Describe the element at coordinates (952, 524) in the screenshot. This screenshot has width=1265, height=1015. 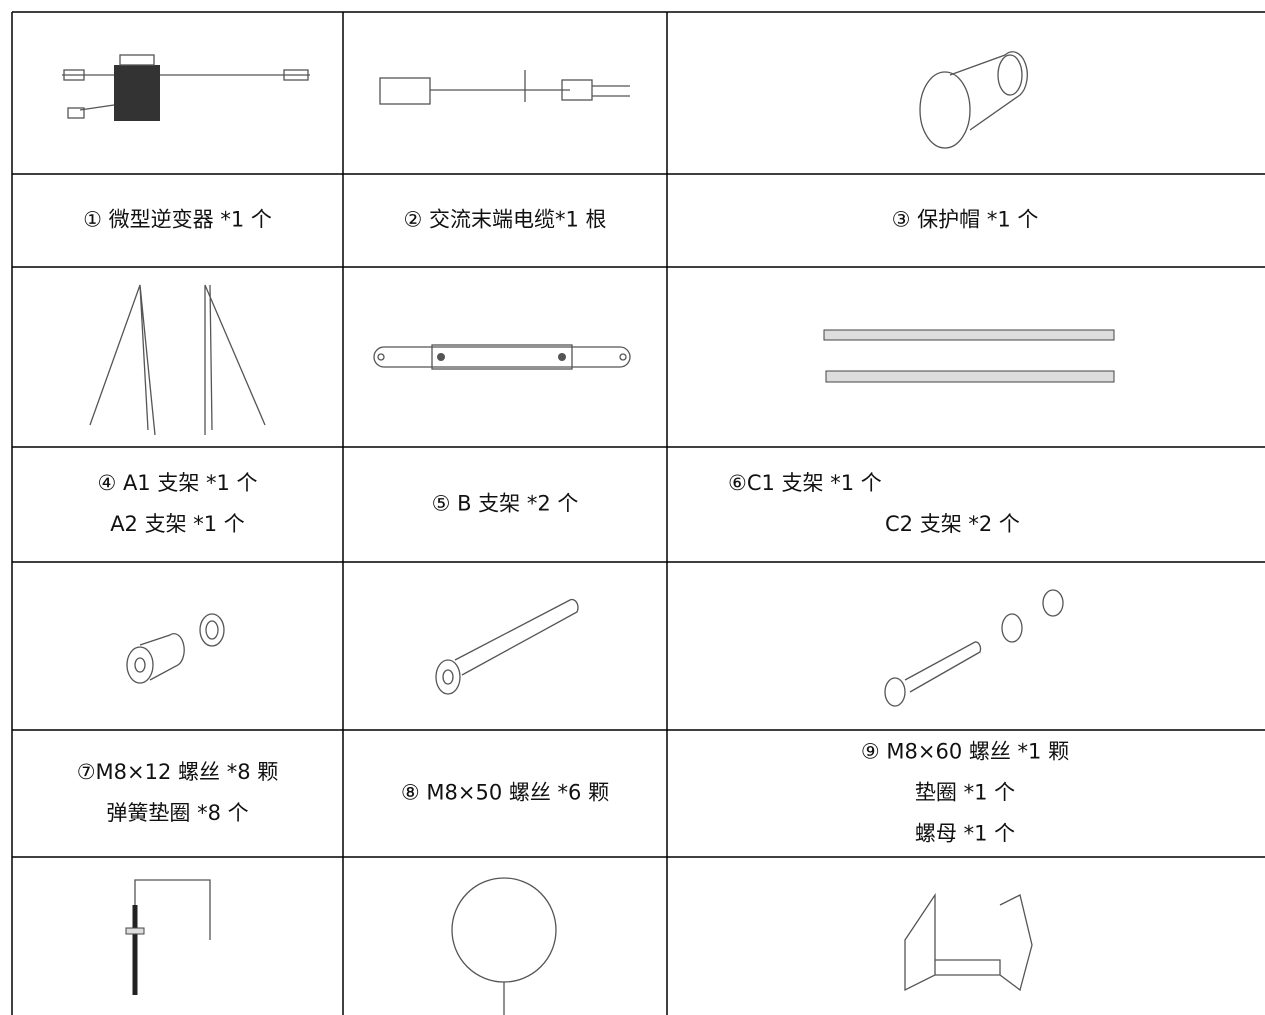
I see `item-label: C2 支架 *2 个` at that location.